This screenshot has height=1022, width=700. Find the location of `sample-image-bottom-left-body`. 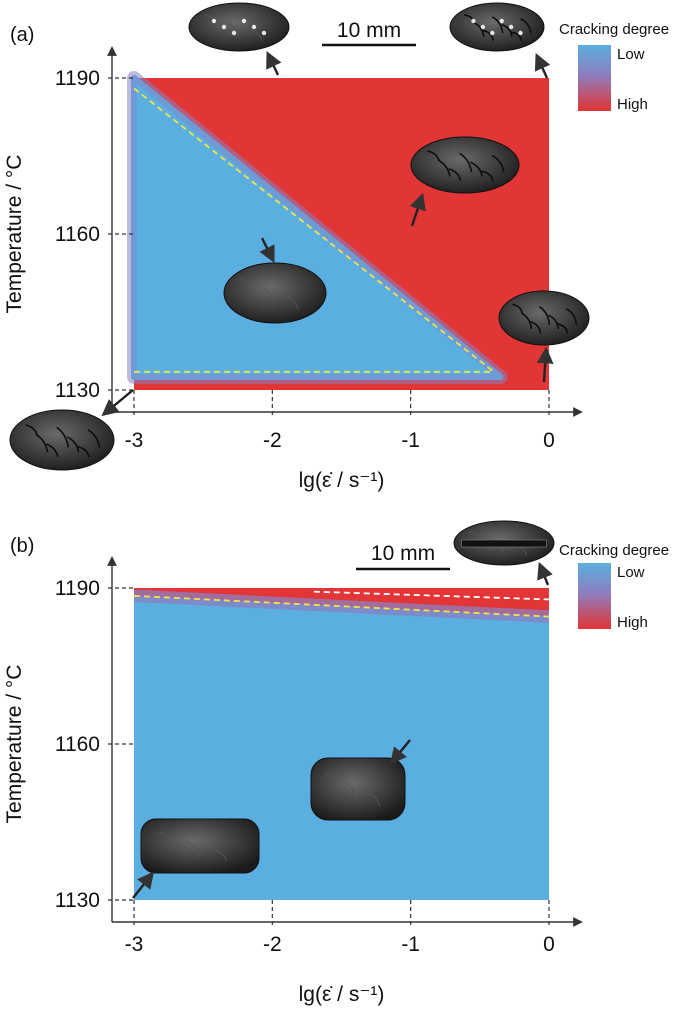

sample-image-bottom-left-body is located at coordinates (62, 440).